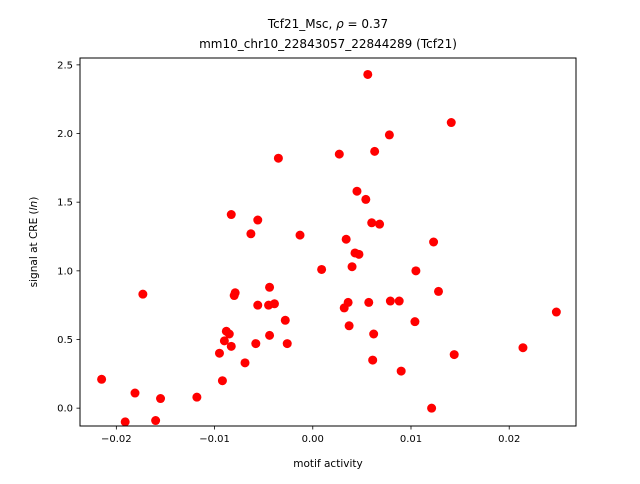  What do you see at coordinates (65, 134) in the screenshot?
I see `y-tick-label: 2.0` at bounding box center [65, 134].